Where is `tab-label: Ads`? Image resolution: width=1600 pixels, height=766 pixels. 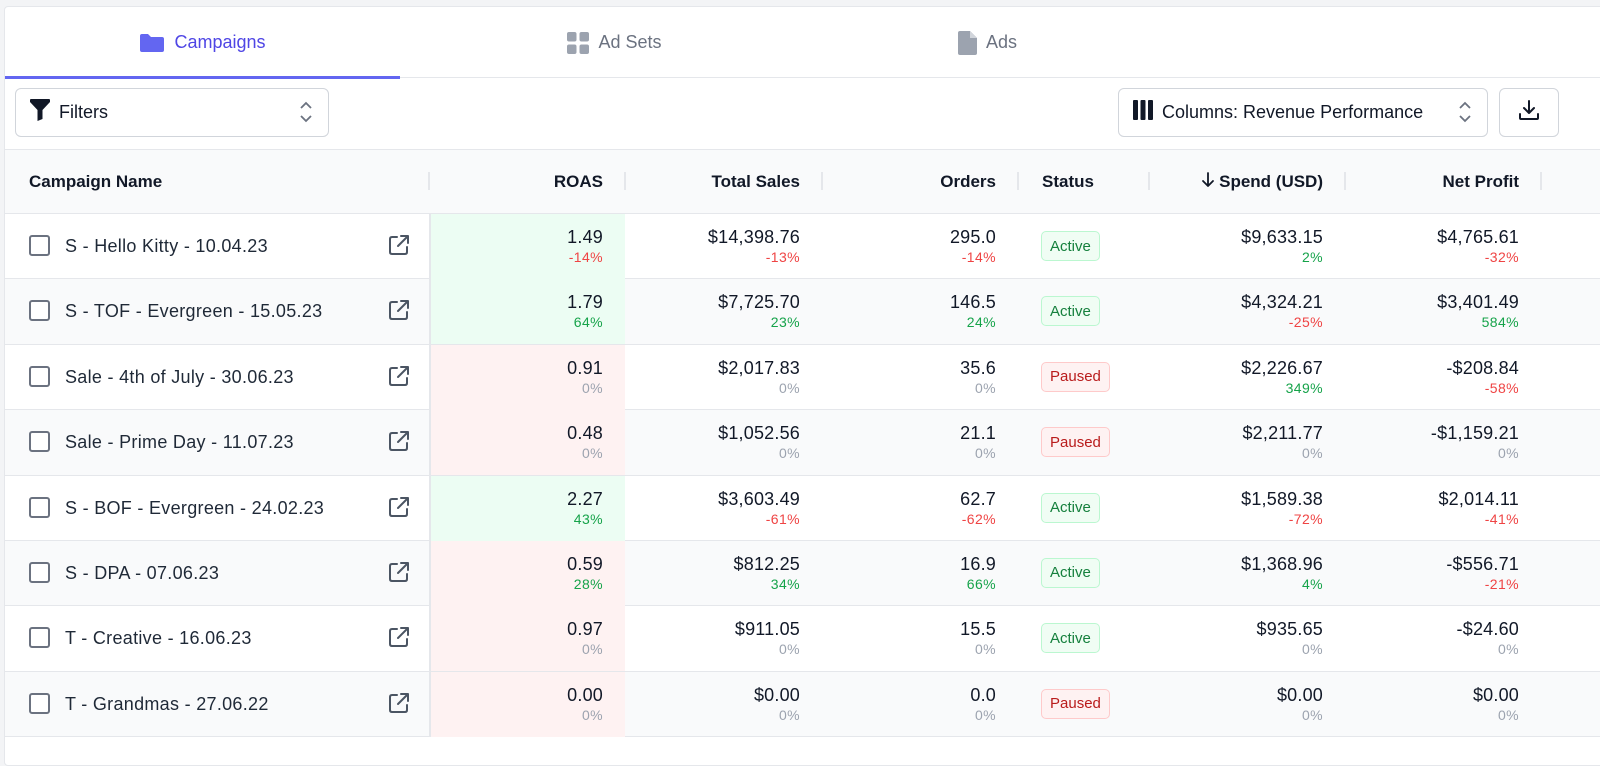
tab-label: Ads is located at coordinates (1001, 42).